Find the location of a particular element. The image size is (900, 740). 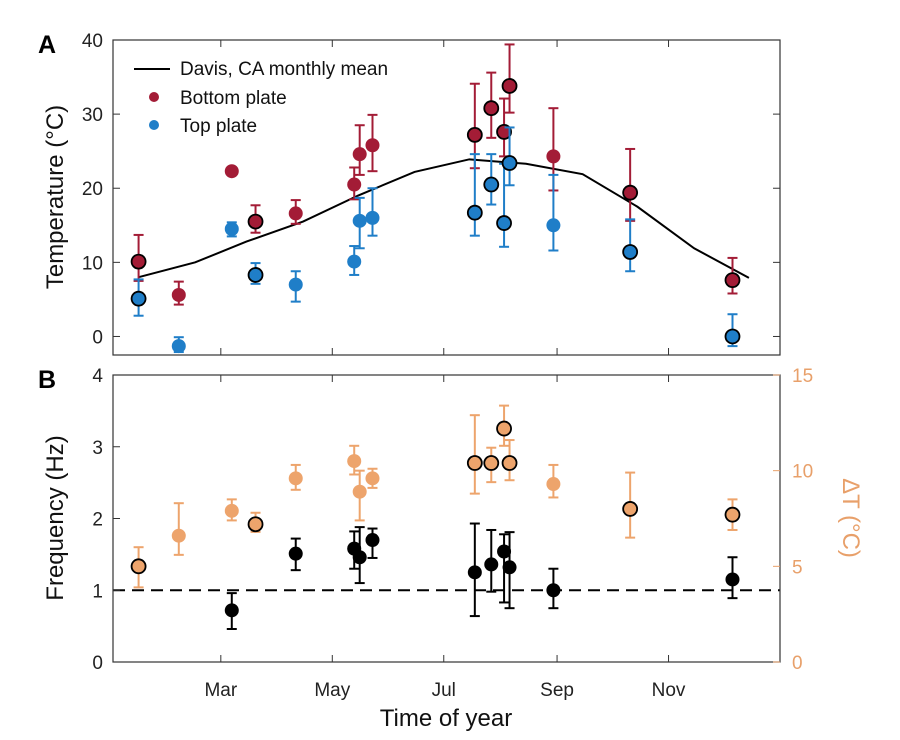

x-axis-label: Time of year is located at coordinates (446, 718).